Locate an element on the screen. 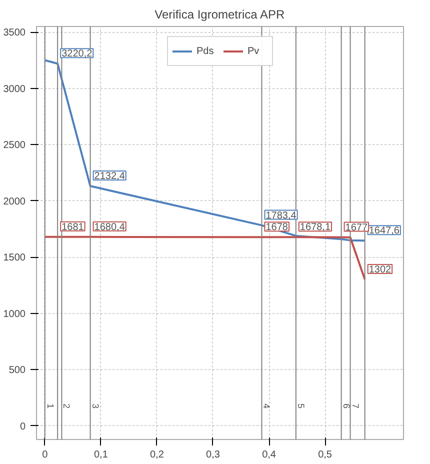 The width and height of the screenshot is (430, 464). annotation: 4 is located at coordinates (267, 406).